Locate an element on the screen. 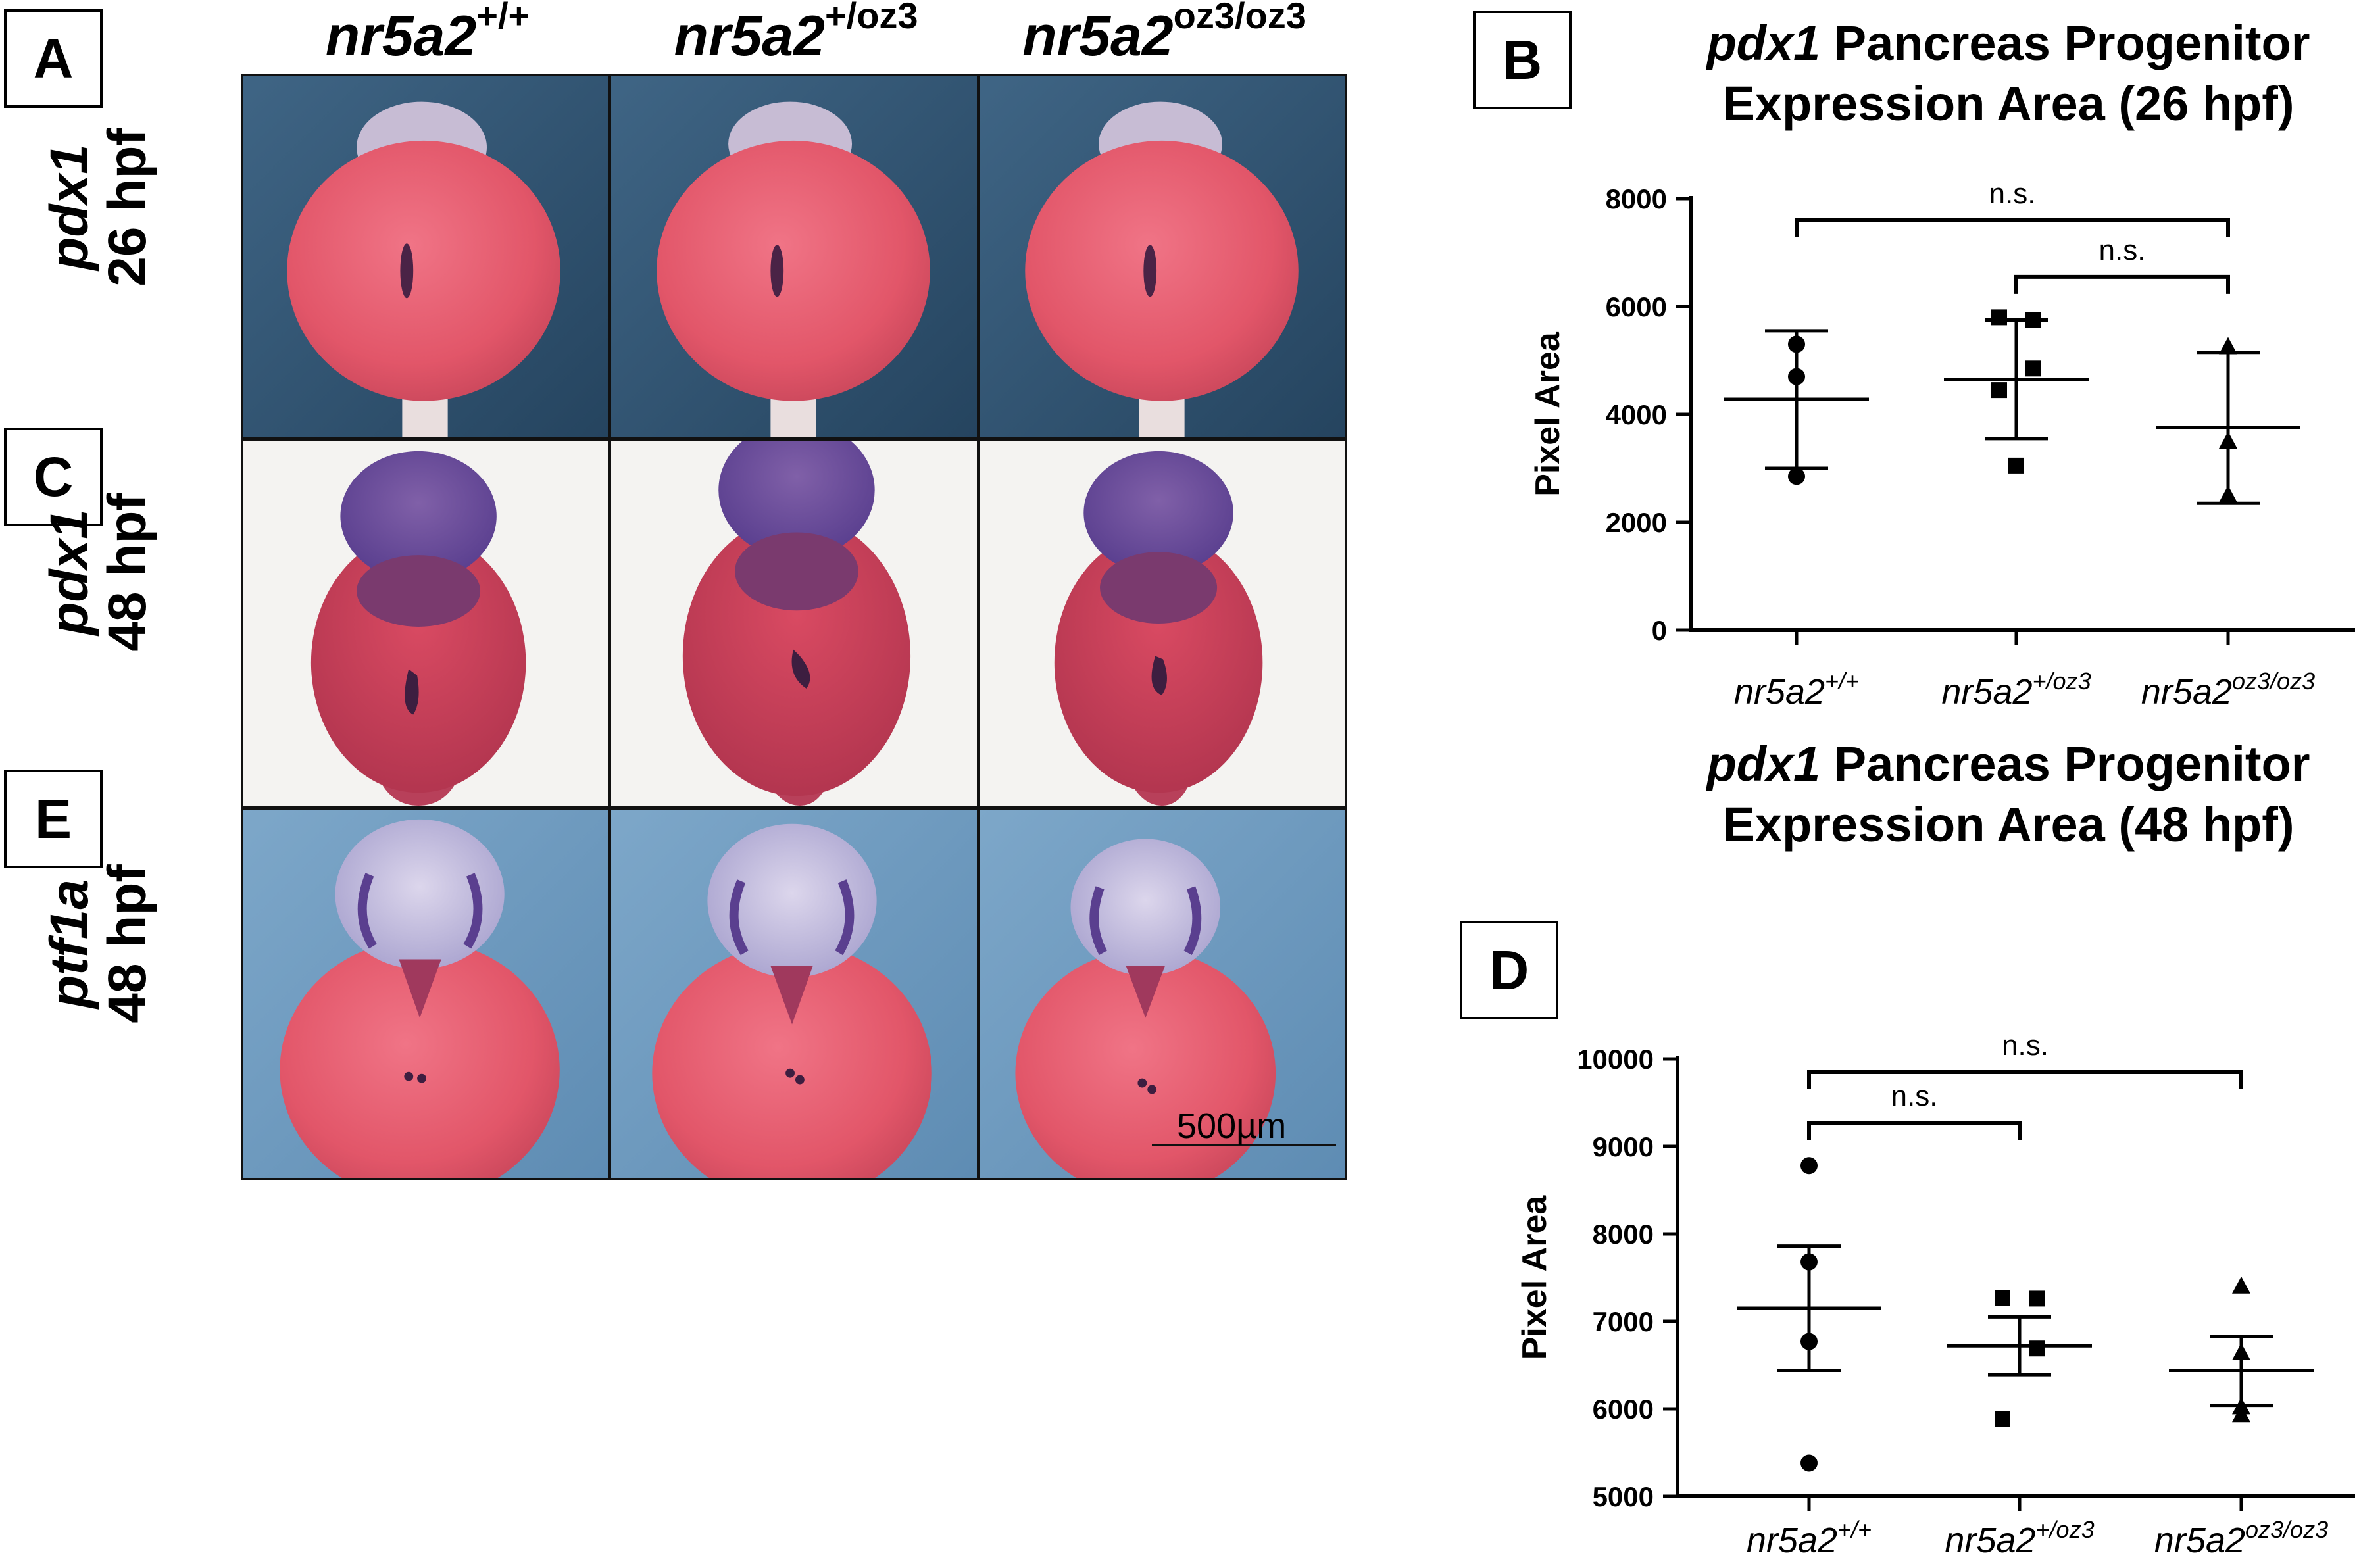  panel-label-d: D is located at coordinates (1509, 970).